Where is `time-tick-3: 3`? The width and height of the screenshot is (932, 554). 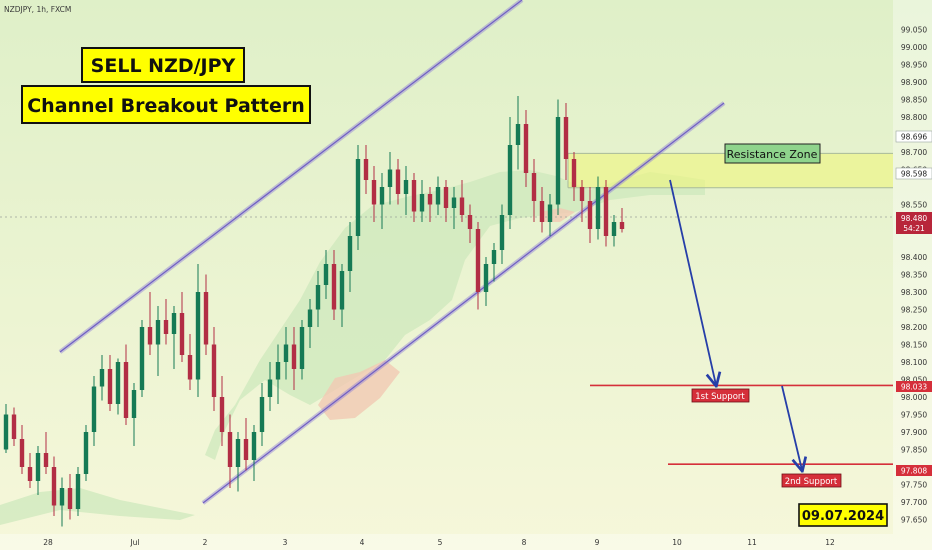
time-tick-3: 3 is located at coordinates (285, 542).